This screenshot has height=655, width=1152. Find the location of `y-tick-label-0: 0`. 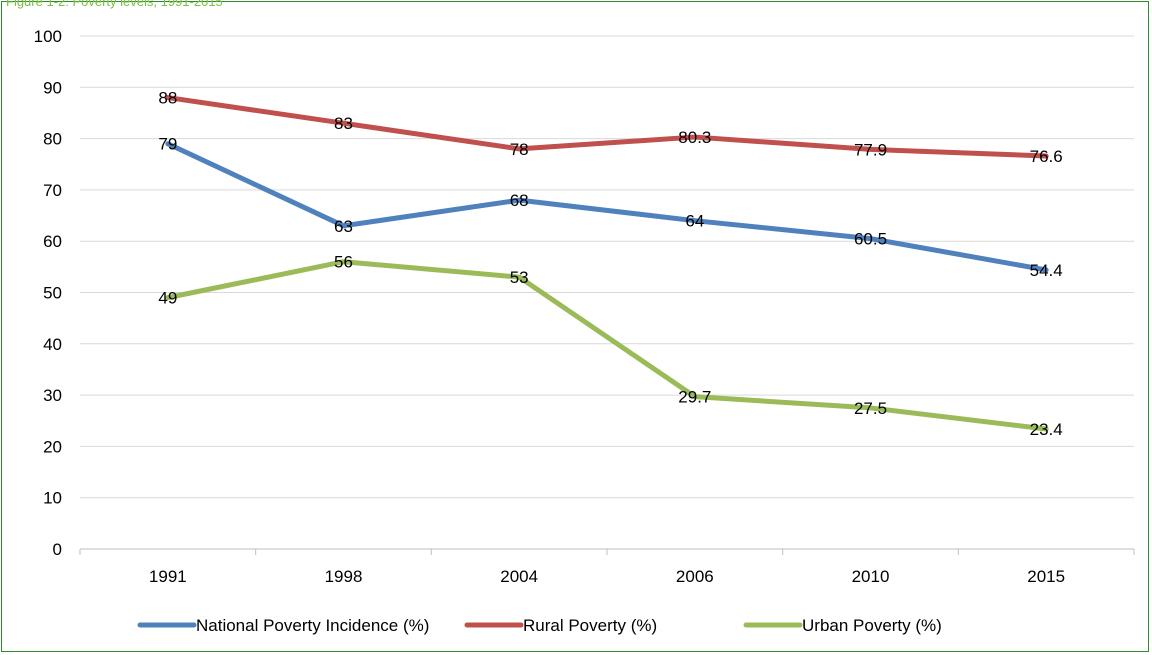

y-tick-label-0: 0 is located at coordinates (57, 549).